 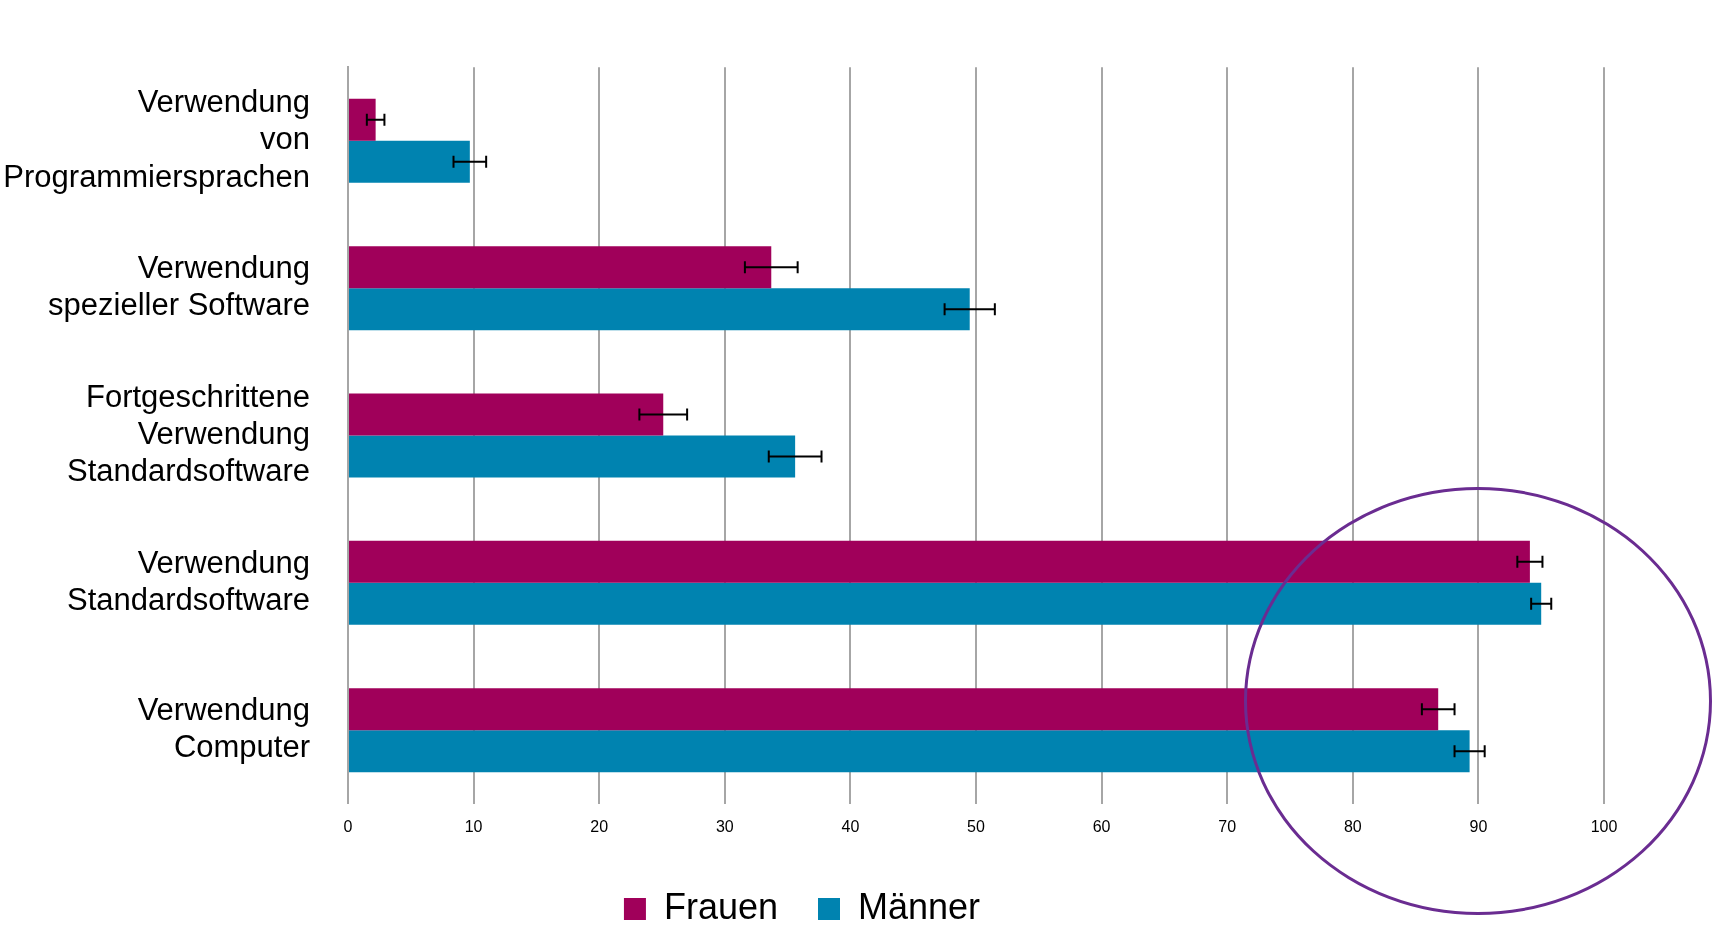 What do you see at coordinates (724, 826) in the screenshot?
I see `x-tick-label: 30` at bounding box center [724, 826].